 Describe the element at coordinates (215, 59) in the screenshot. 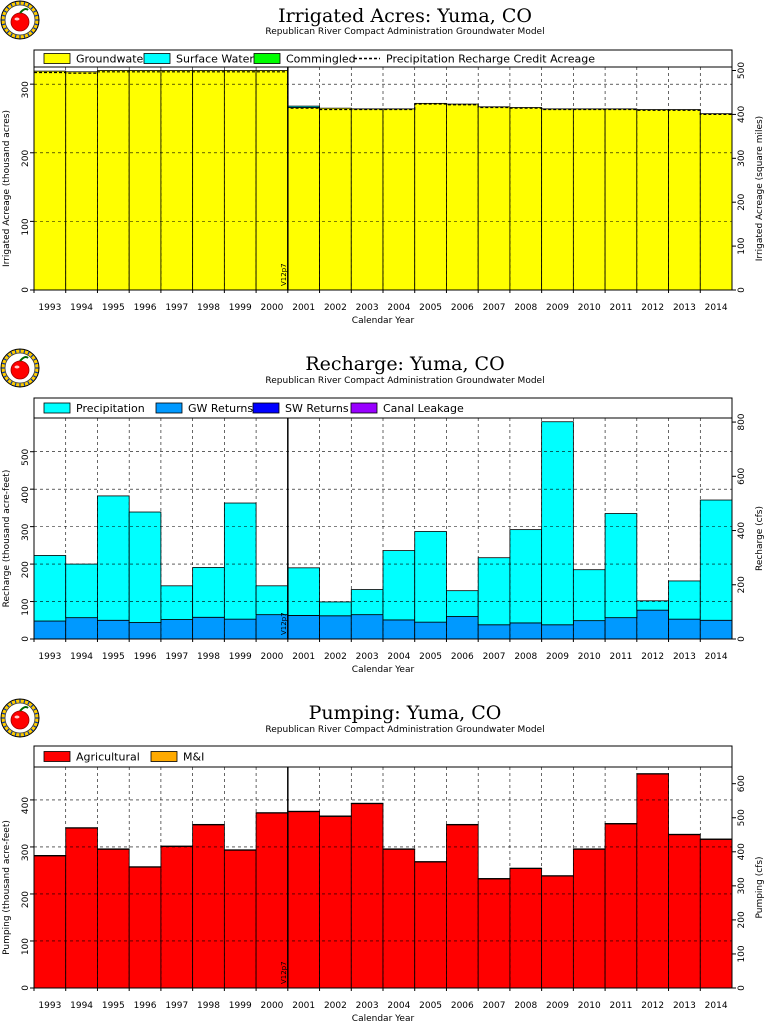

I see `legend-label: Surface Water` at that location.